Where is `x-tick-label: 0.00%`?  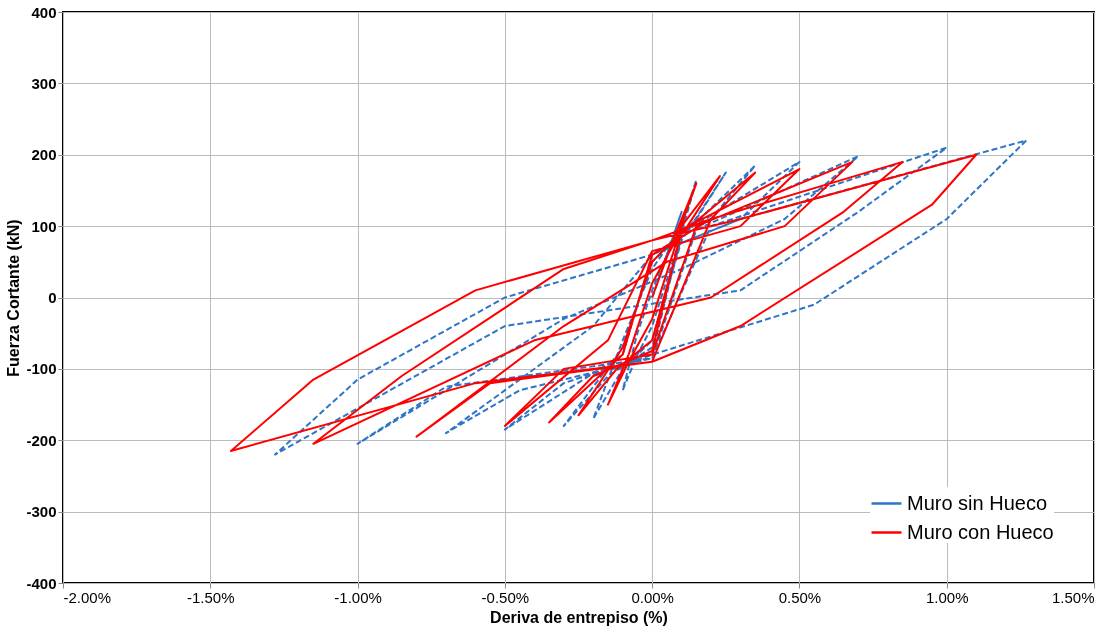
x-tick-label: 0.00% is located at coordinates (652, 597).